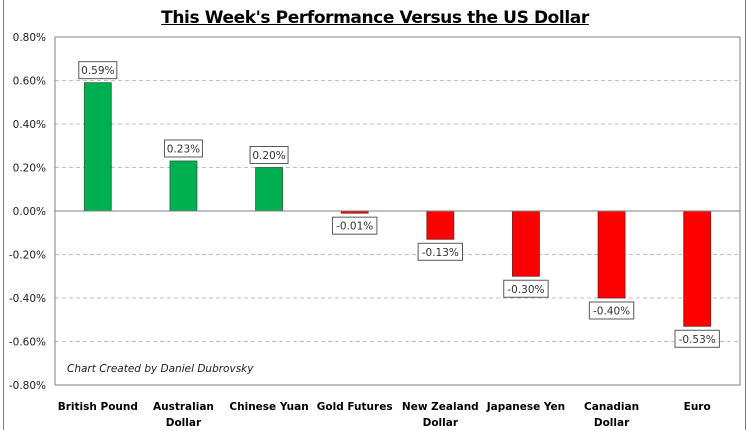 The height and width of the screenshot is (430, 750). I want to click on x-category-label: Japanese Yen, so click(525, 407).